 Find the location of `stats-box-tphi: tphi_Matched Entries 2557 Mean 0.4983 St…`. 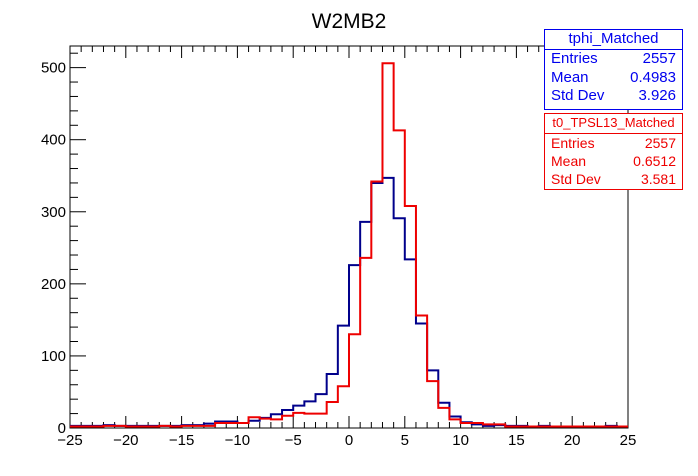

stats-box-tphi: tphi_Matched Entries 2557 Mean 0.4983 St… is located at coordinates (613, 69).